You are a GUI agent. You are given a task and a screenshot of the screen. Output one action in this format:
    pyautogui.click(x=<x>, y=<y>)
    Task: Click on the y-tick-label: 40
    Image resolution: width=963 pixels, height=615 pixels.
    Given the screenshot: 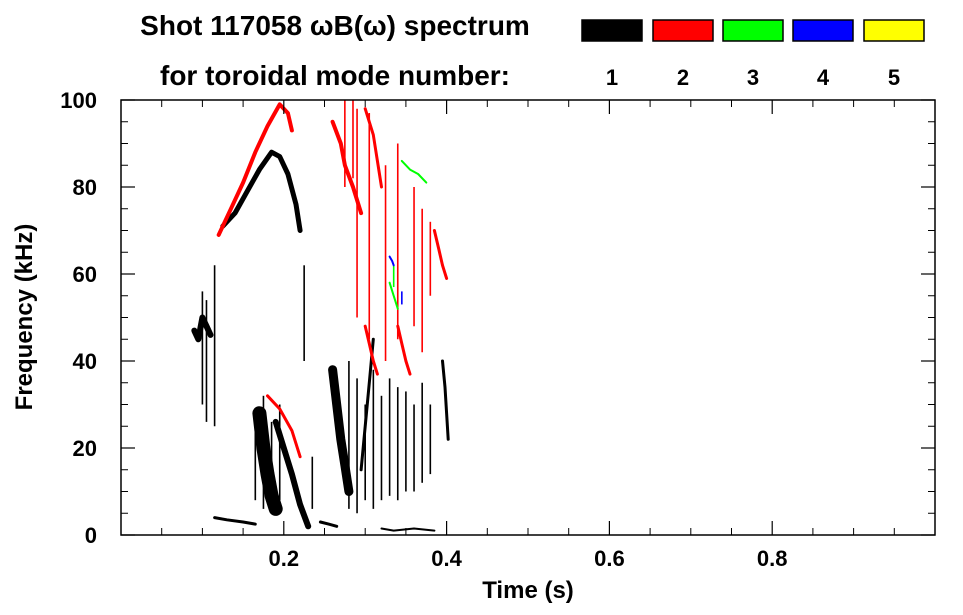 What is the action you would take?
    pyautogui.click(x=85, y=361)
    